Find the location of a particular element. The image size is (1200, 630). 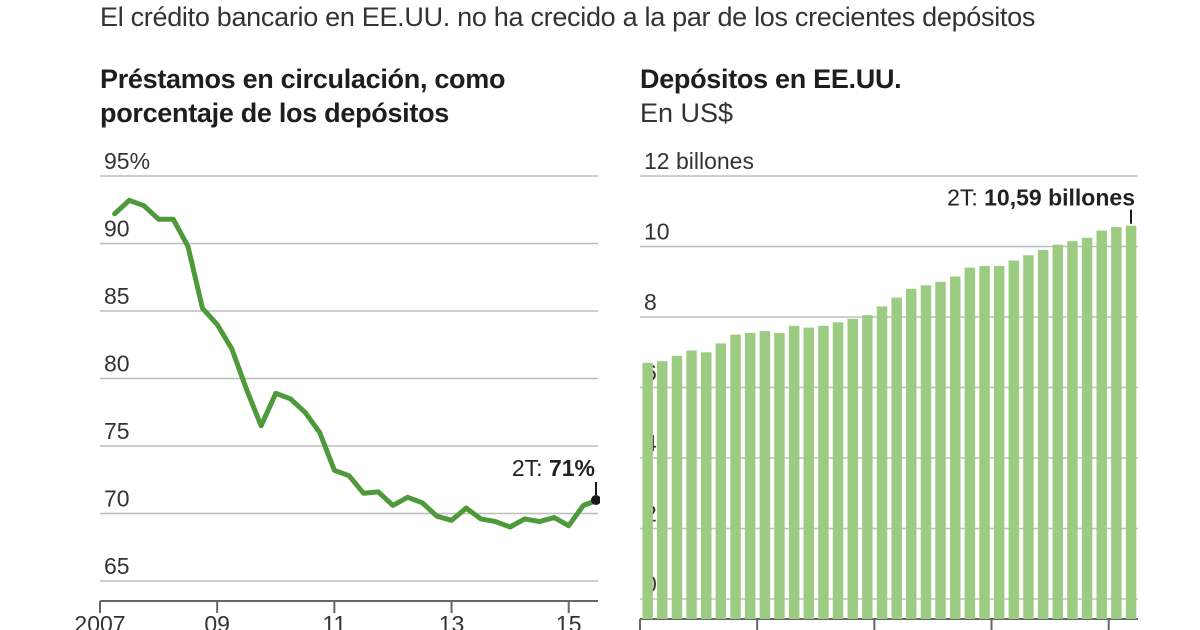

left-title-line-1: Préstamos en circulación, como is located at coordinates (303, 79).